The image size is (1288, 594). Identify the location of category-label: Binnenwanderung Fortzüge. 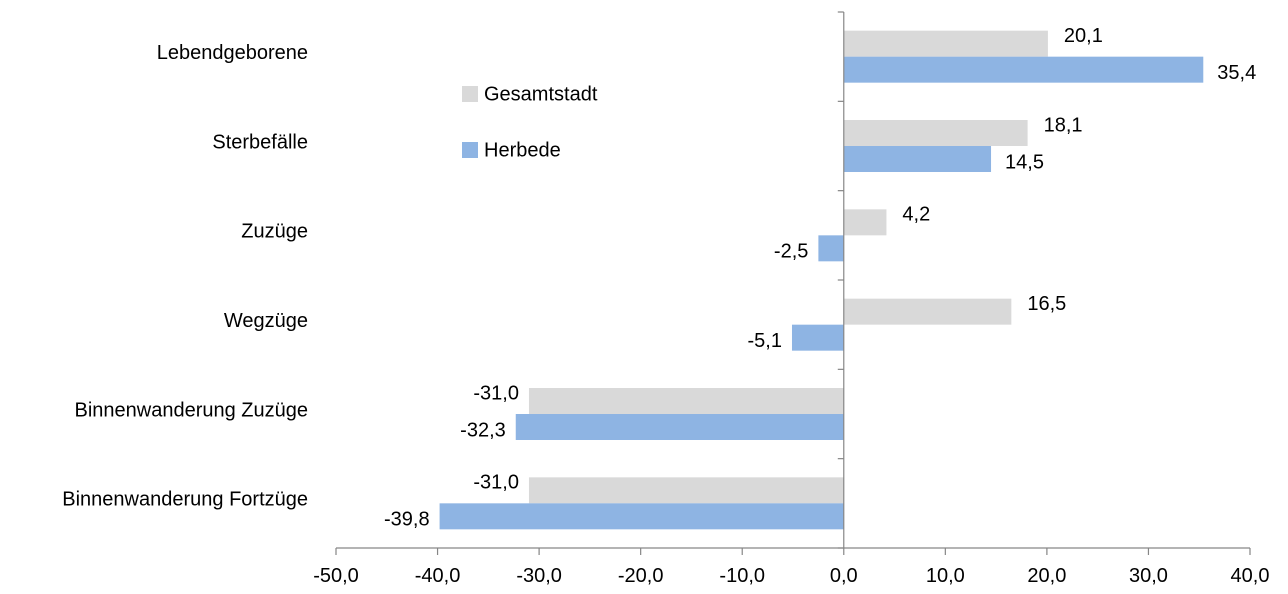
(185, 500).